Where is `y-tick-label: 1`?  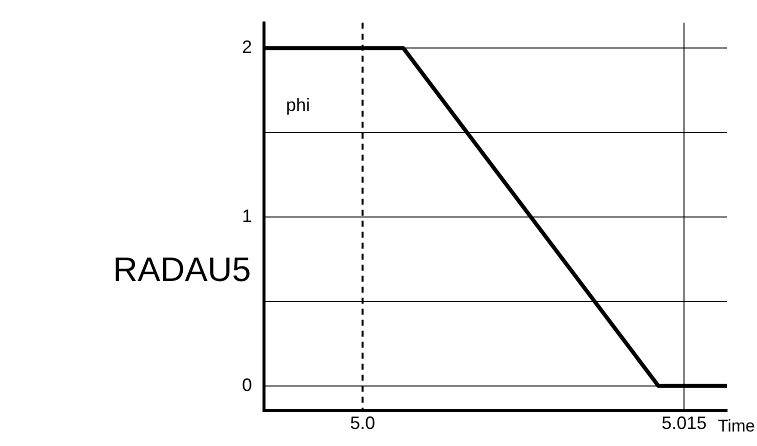 y-tick-label: 1 is located at coordinates (247, 216).